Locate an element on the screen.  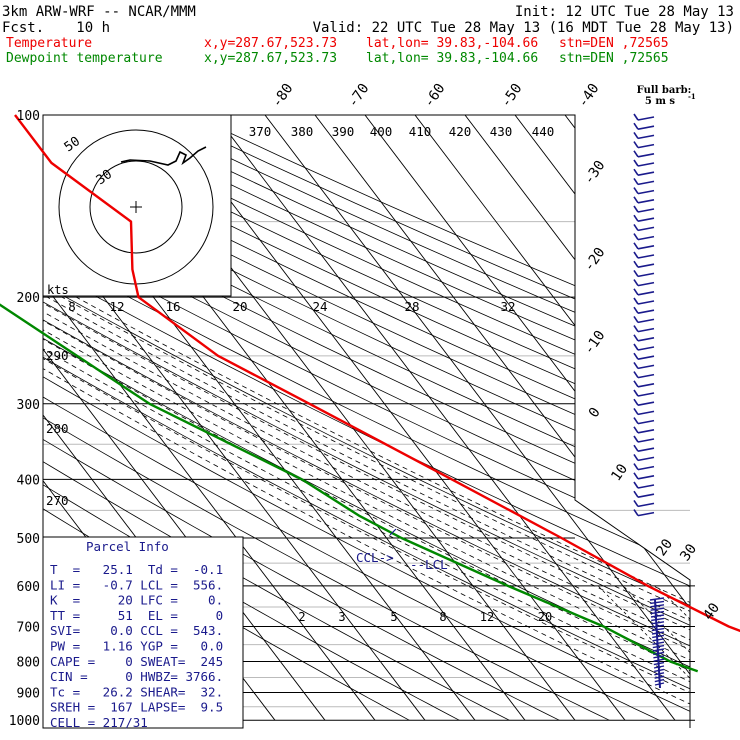
hodograph-trace is located at coordinates (163, 156).